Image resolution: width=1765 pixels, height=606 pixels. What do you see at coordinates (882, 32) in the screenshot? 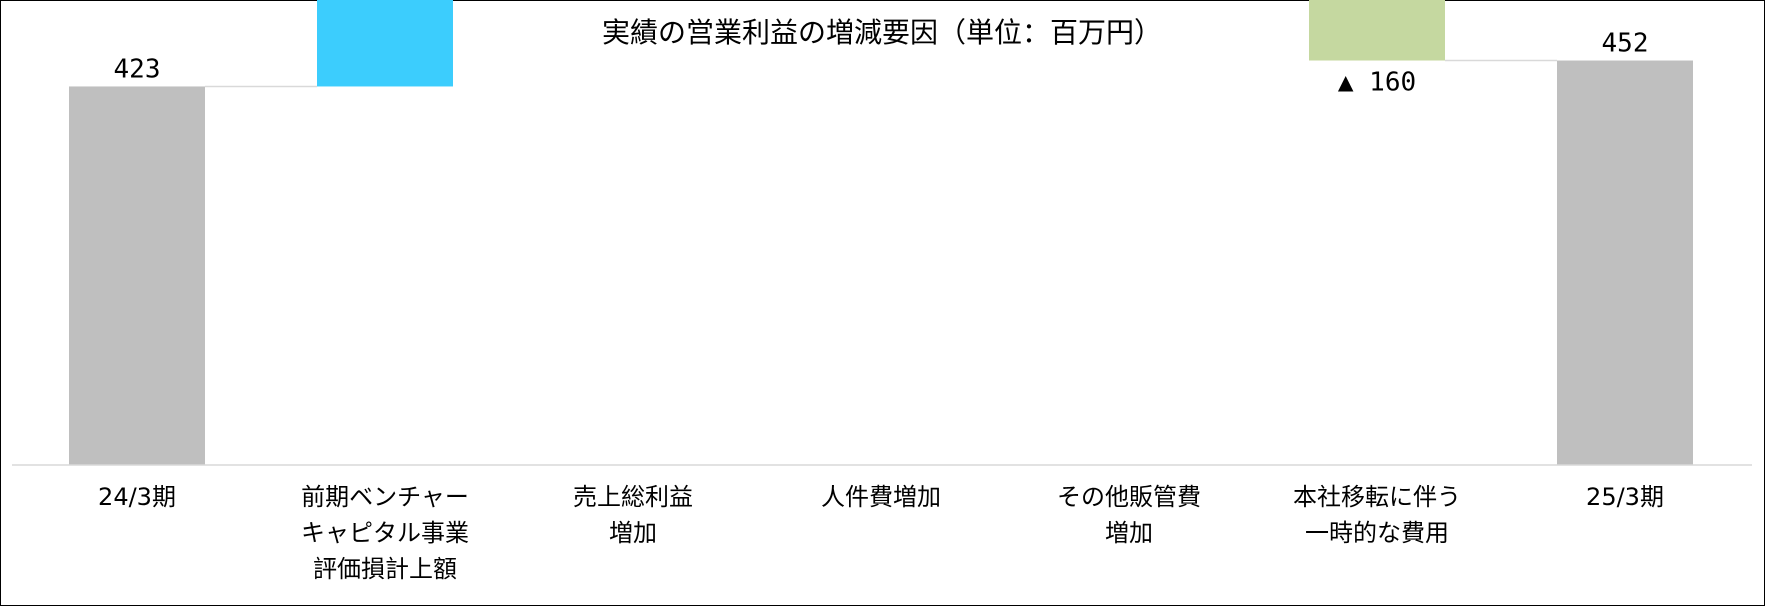
I see `chart-title: 実績の営業利益の増減要因（単位：百万円）` at bounding box center [882, 32].